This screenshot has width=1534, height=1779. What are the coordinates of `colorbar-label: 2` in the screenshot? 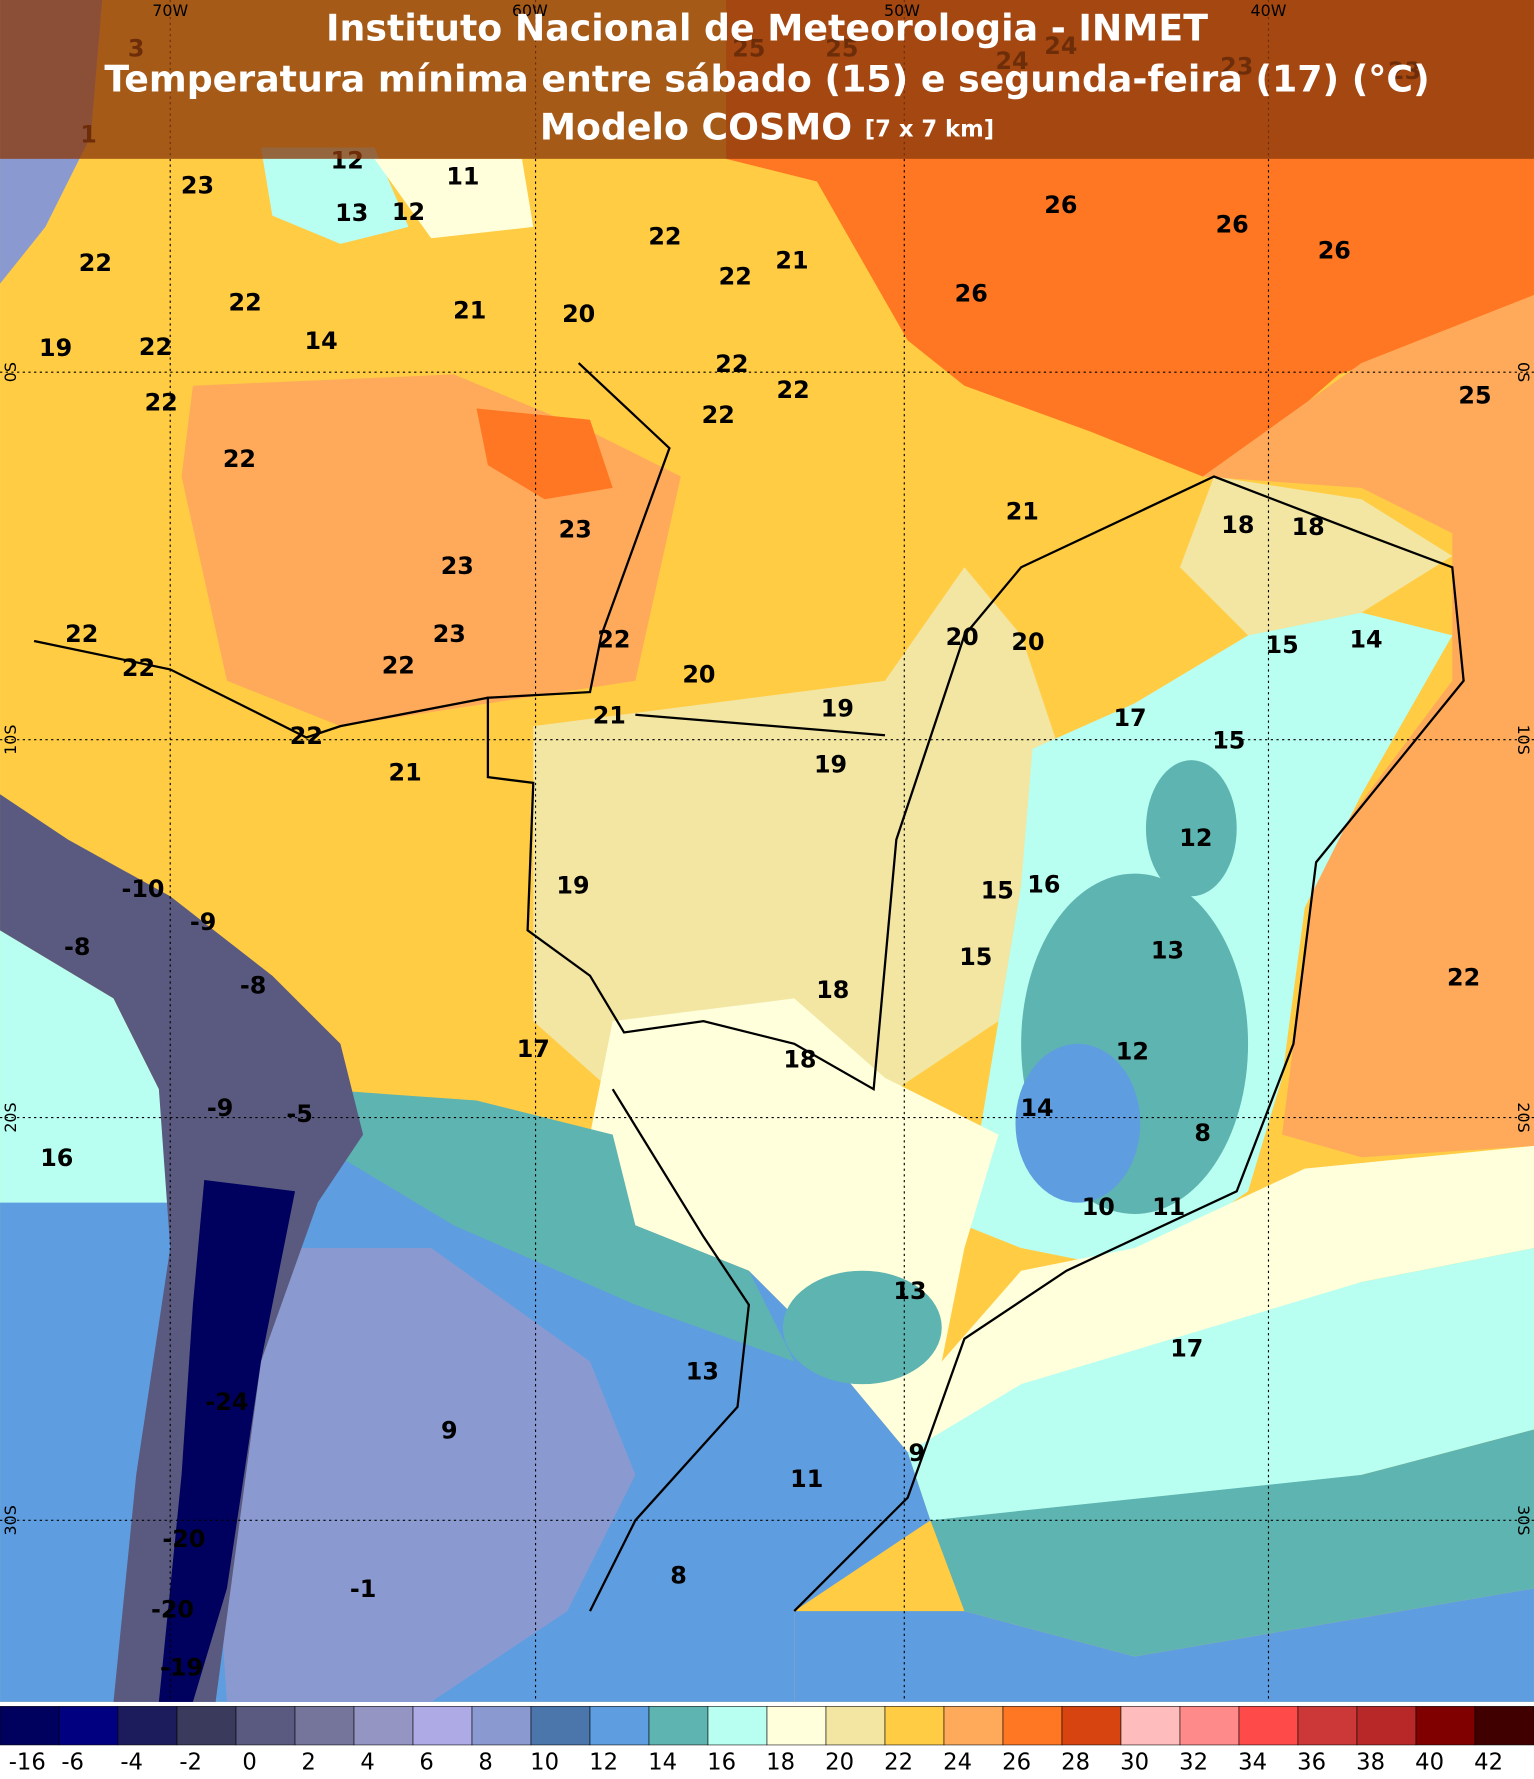 It's located at (308, 1763).